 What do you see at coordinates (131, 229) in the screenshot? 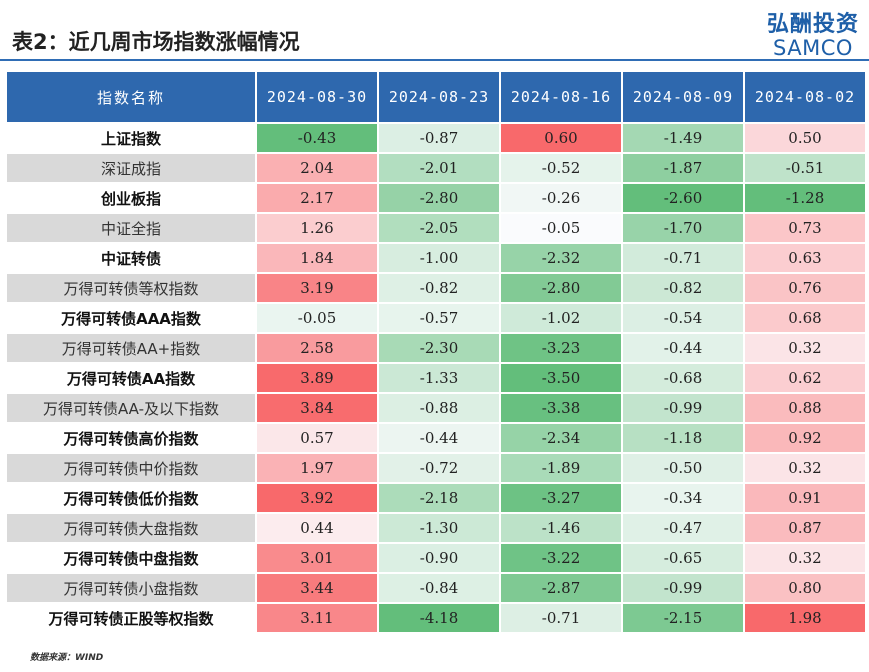
I see `index-name-cell: 中证全指` at bounding box center [131, 229].